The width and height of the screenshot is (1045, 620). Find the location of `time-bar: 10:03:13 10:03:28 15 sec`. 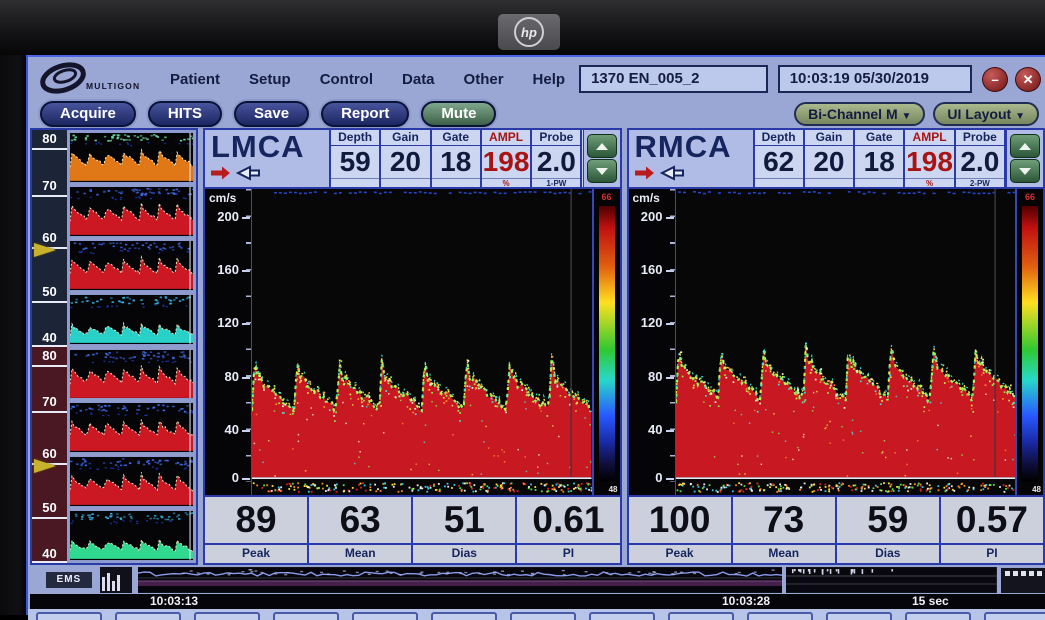

time-bar: 10:03:13 10:03:28 15 sec is located at coordinates (537, 601).